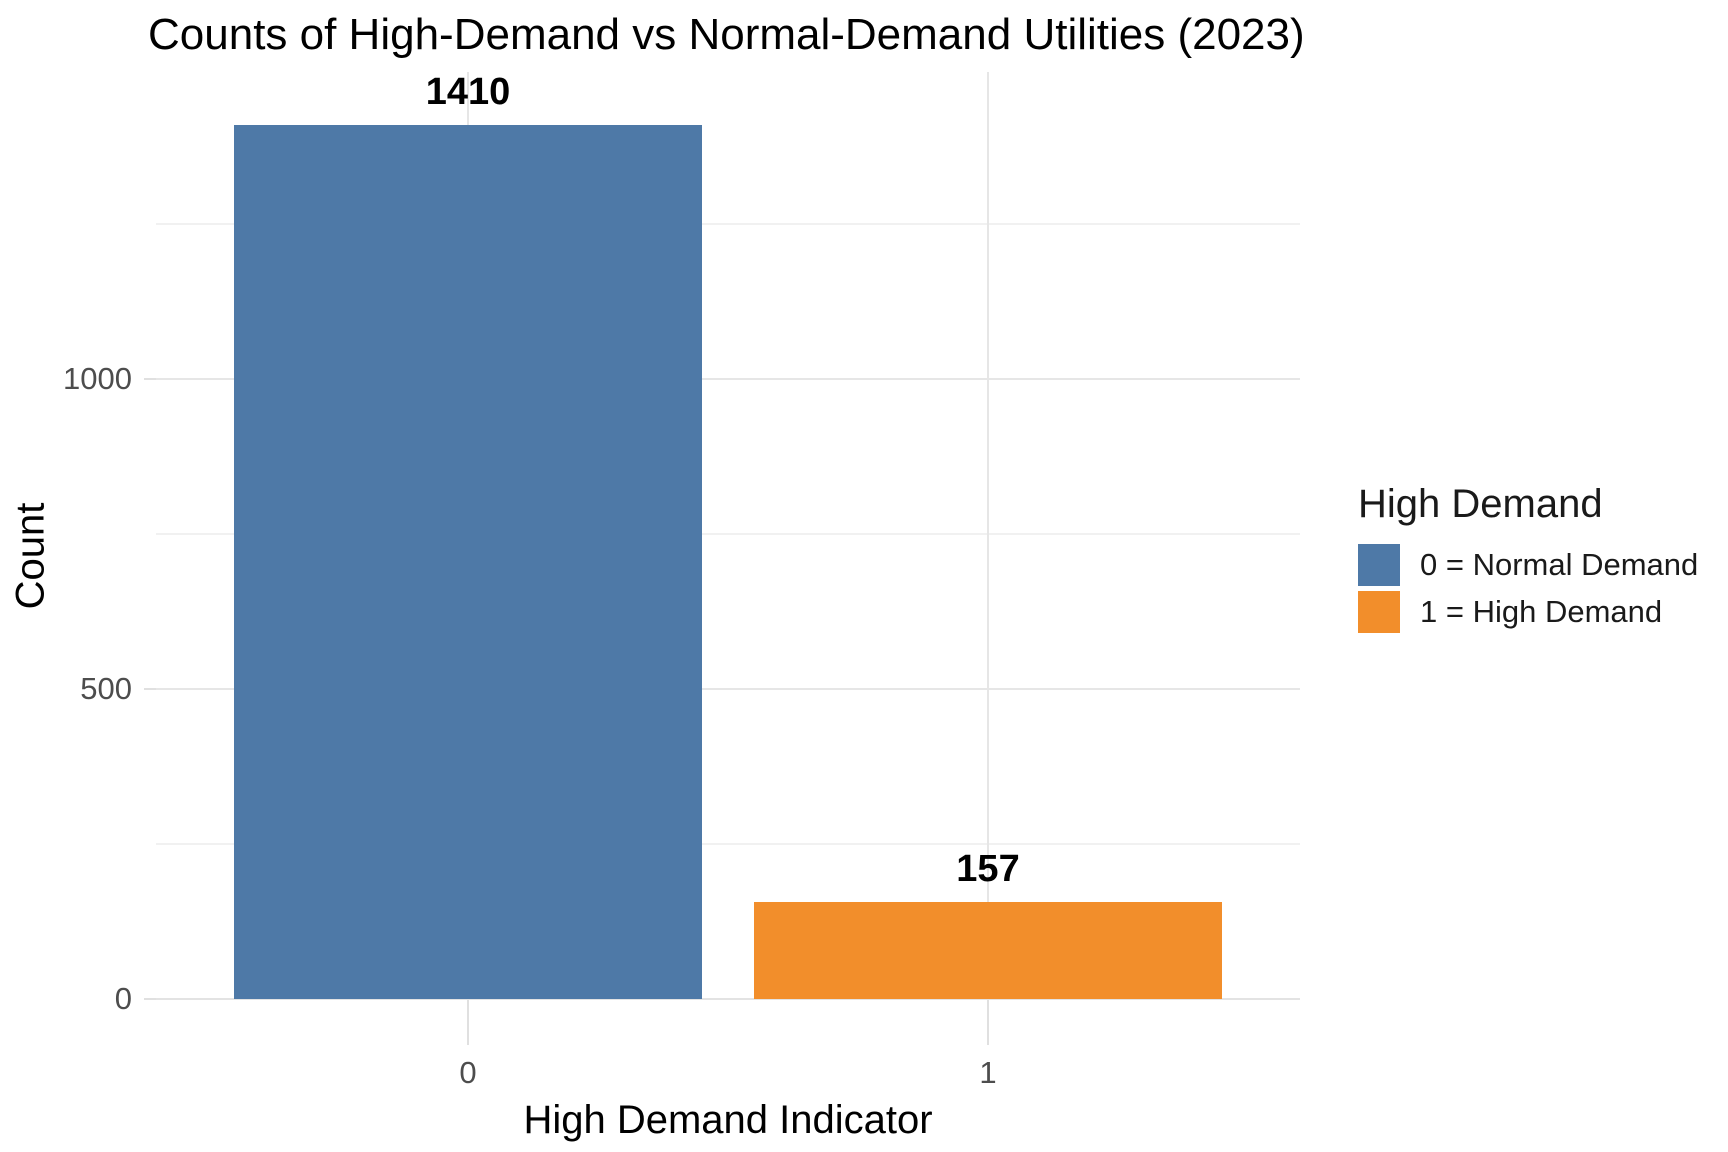  Describe the element at coordinates (468, 91) in the screenshot. I see `bar-value-label-0: 1410` at that location.